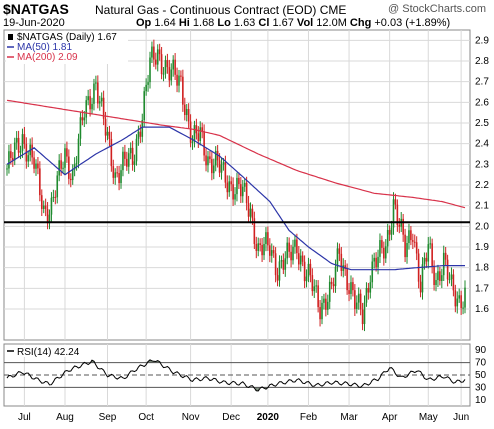 This screenshot has width=494, height=429. Describe the element at coordinates (144, 23) in the screenshot. I see `open-label: Op` at that location.